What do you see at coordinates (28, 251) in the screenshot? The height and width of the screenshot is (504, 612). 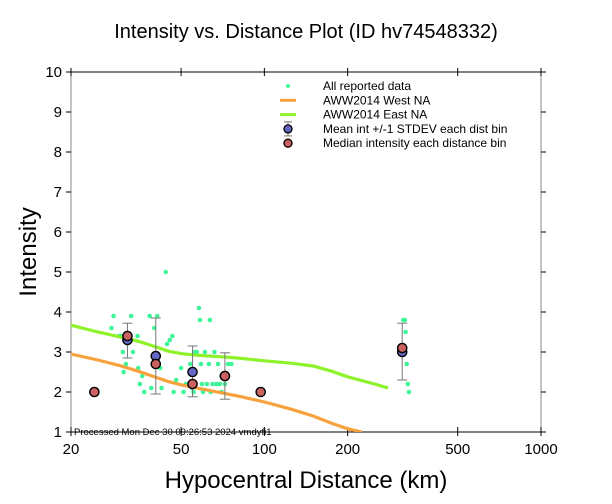 I see `y-axis-title: Intensity` at bounding box center [28, 251].